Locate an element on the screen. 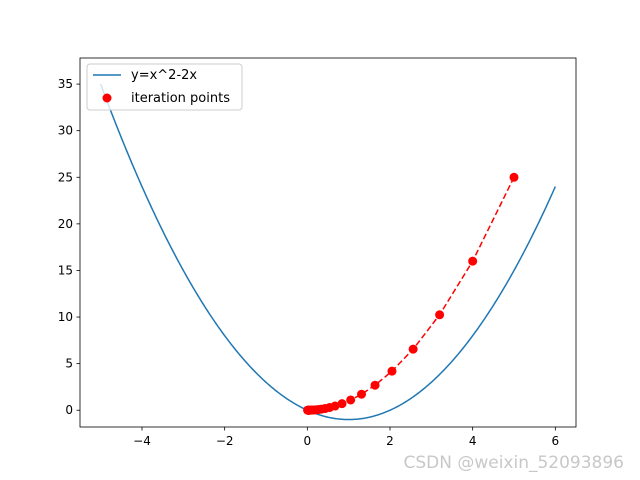 This screenshot has width=640, height=480. y-tick-label: 35 is located at coordinates (65, 84).